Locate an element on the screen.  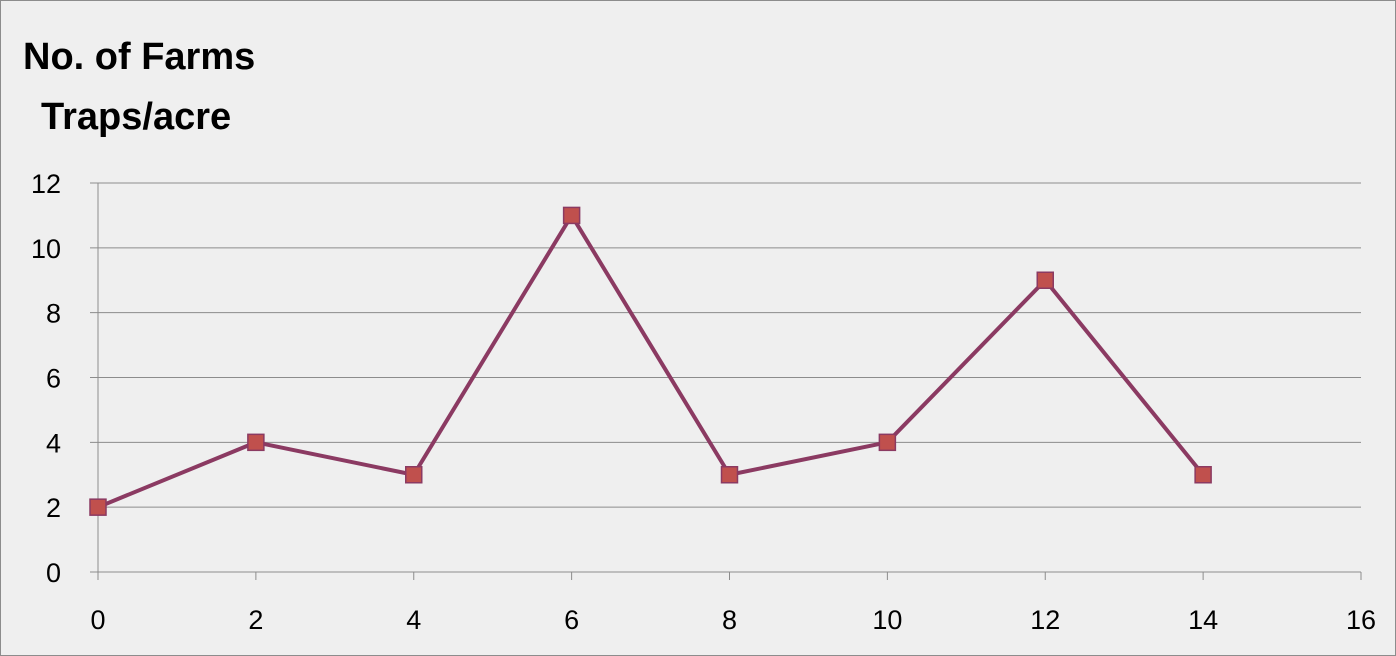
x-tick-label: 0 is located at coordinates (97, 620).